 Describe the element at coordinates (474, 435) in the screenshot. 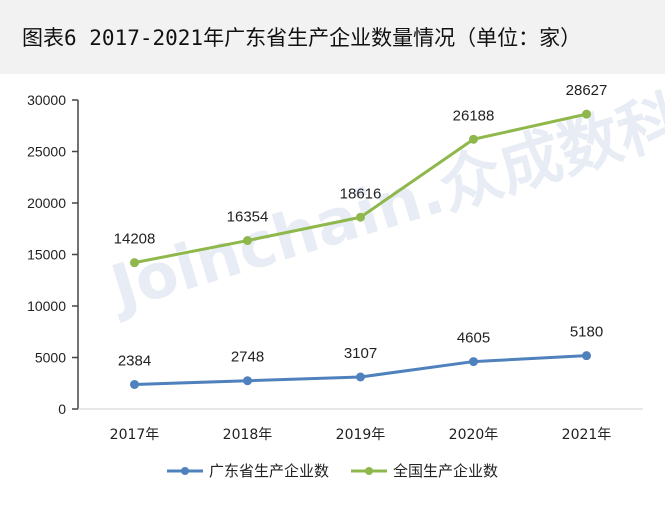

I see `x-tick-label: 2020年` at that location.